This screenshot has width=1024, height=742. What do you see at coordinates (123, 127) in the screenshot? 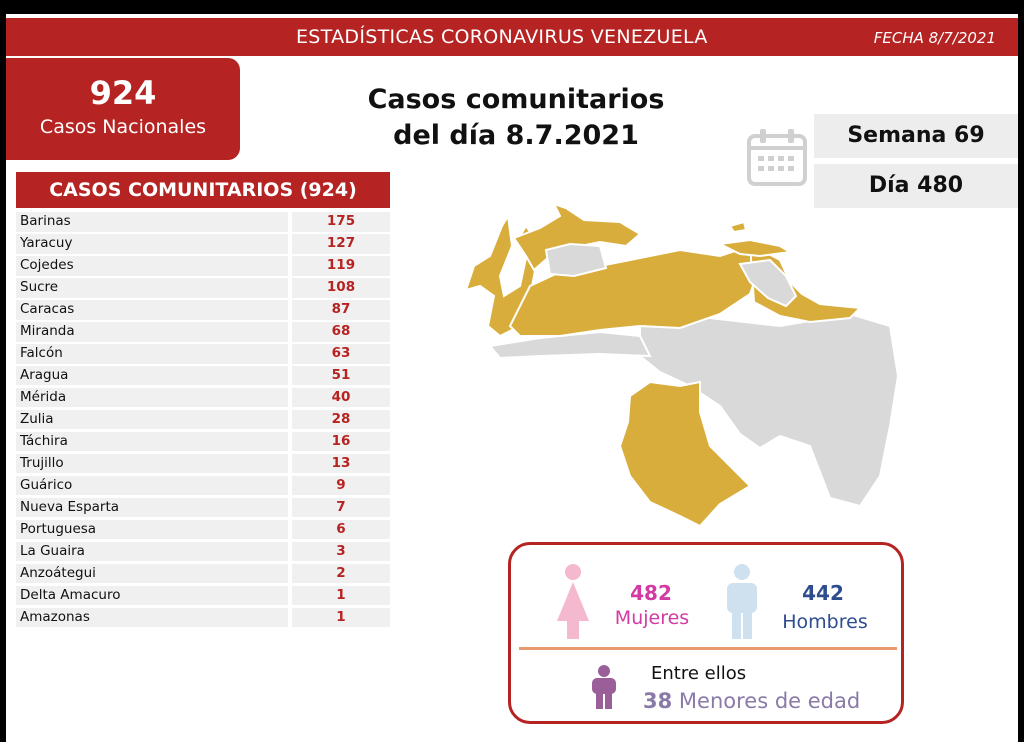
I see `national-cases-label: Casos Nacionales` at bounding box center [123, 127].